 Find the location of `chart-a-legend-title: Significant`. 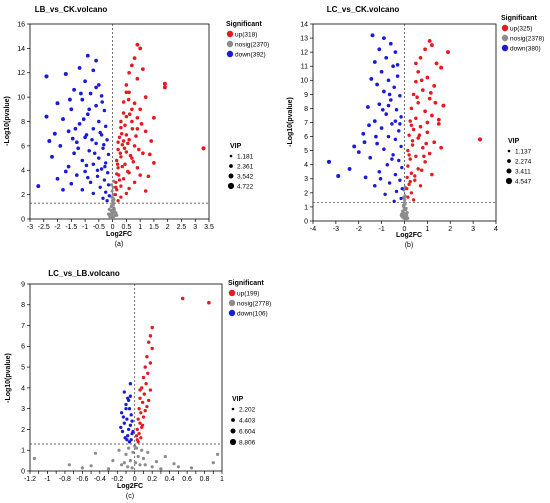

chart-a-legend-title: Significant is located at coordinates (244, 24).